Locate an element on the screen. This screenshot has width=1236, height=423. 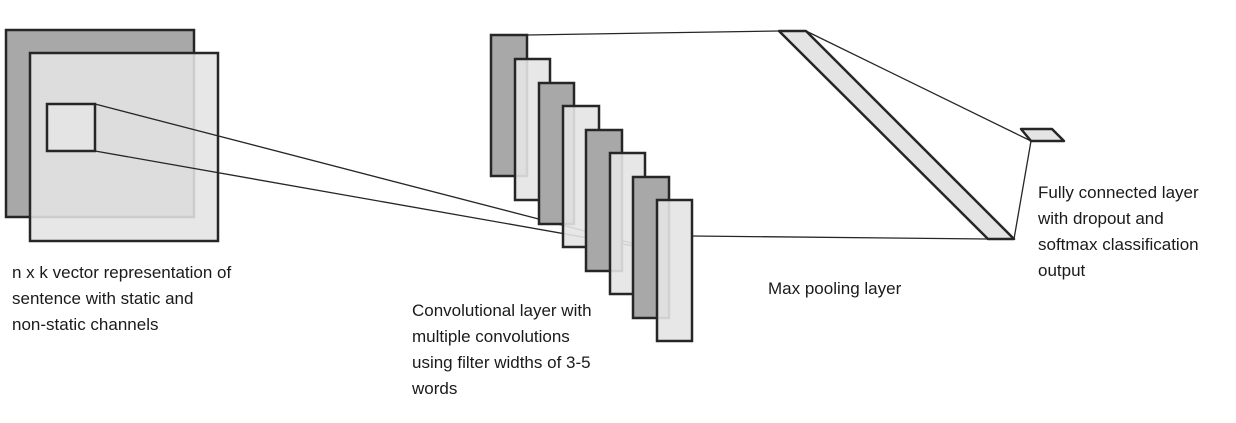
conv-pool-line-top is located at coordinates (653, 33).